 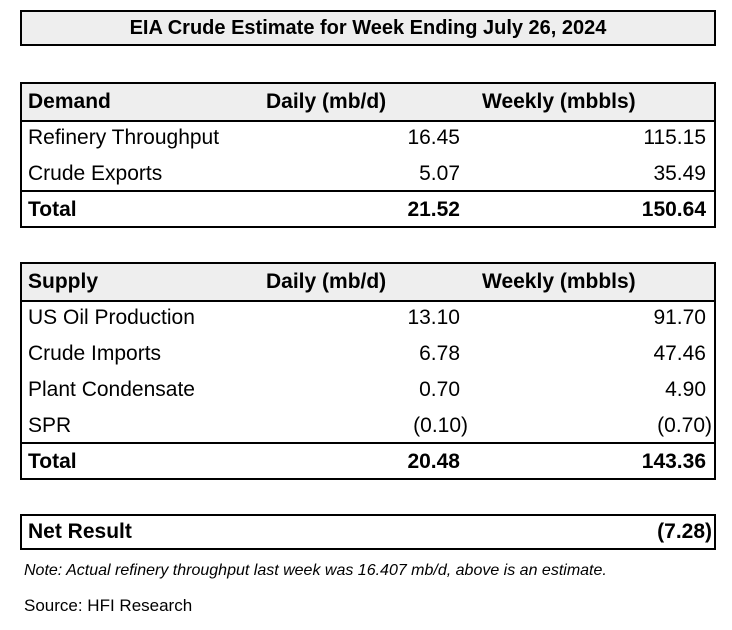 What do you see at coordinates (440, 425) in the screenshot?
I see `row-daily-value: (0.10)` at bounding box center [440, 425].